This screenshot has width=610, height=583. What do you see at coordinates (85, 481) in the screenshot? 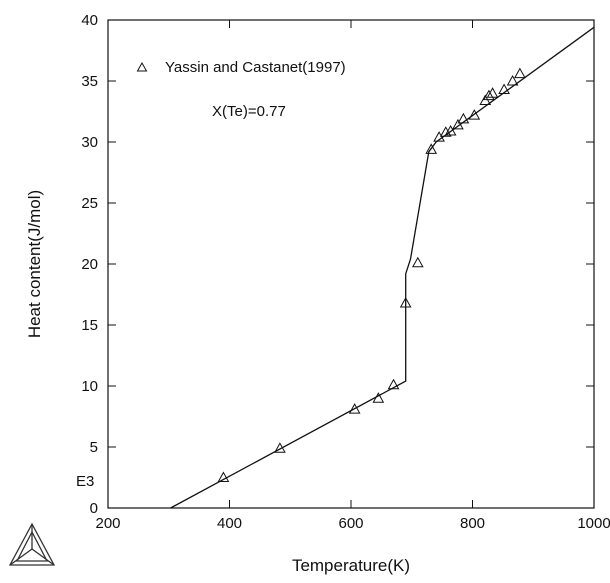
I see `corner-label: E3` at bounding box center [85, 481].